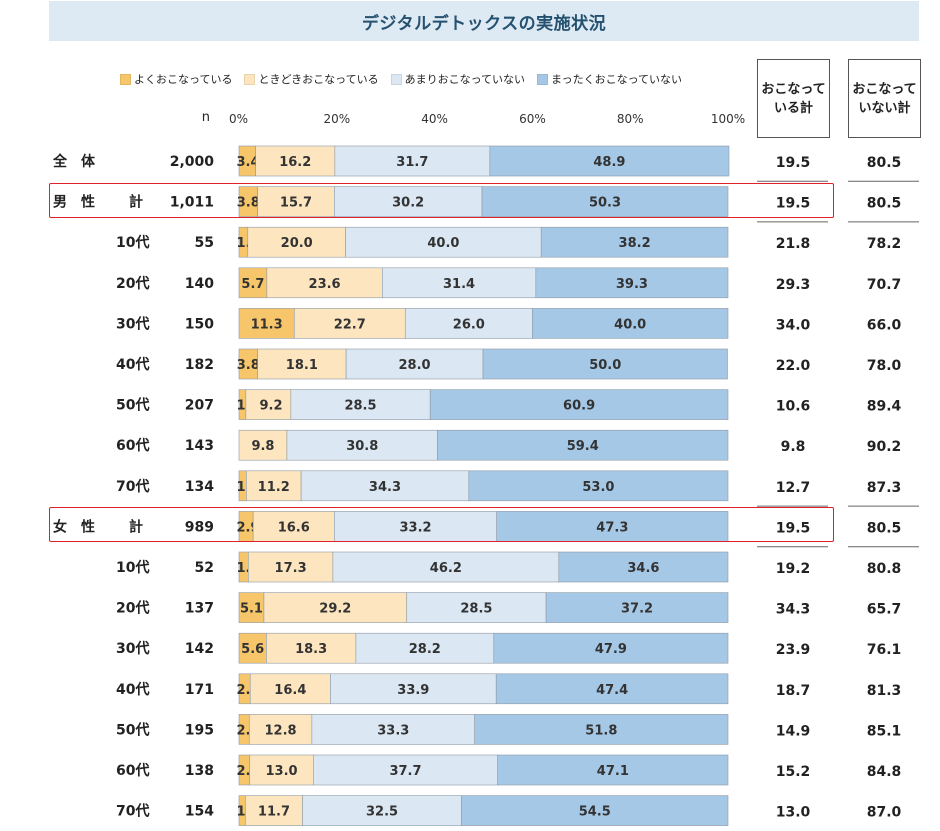 The image size is (940, 831). Describe the element at coordinates (793, 731) in the screenshot. I see `done-total-value: 14.9` at that location.